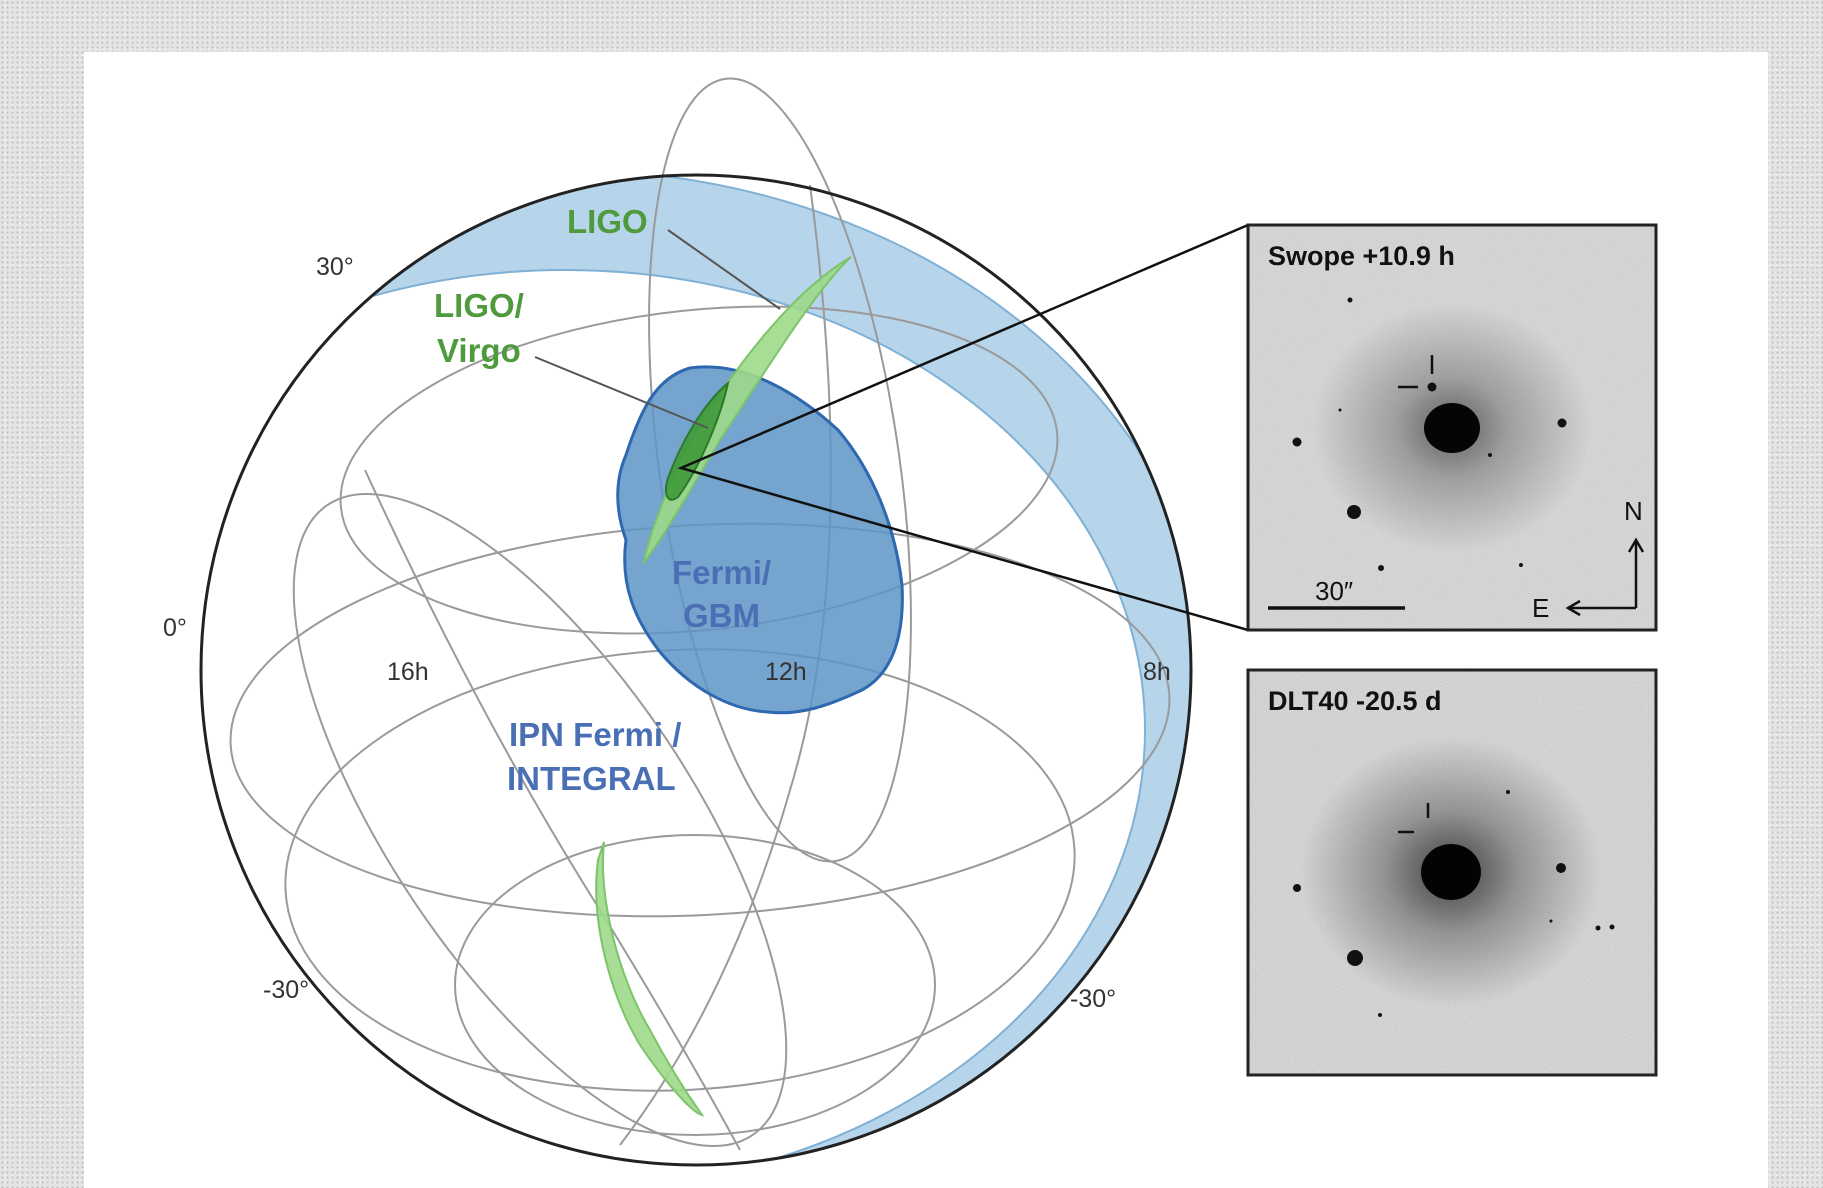  Describe the element at coordinates (650, 979) in the screenshot. I see `ligo-region-south` at that location.